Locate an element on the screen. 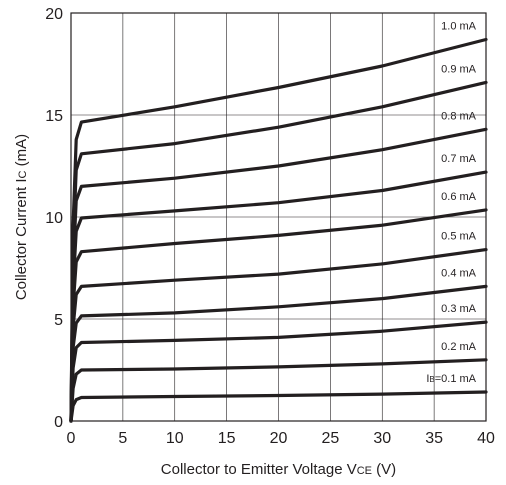 The width and height of the screenshot is (506, 485). series-label-text: 0.6 mA is located at coordinates (459, 197).